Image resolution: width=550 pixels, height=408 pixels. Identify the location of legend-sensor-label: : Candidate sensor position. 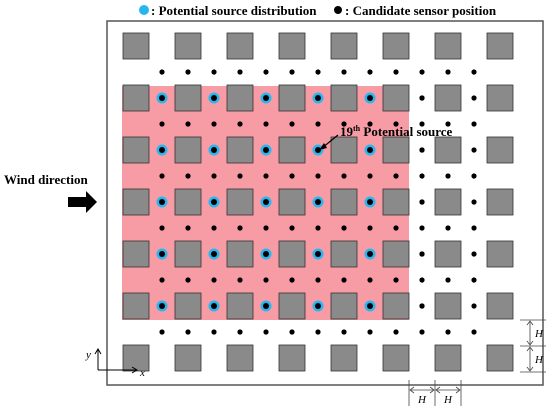
(421, 10).